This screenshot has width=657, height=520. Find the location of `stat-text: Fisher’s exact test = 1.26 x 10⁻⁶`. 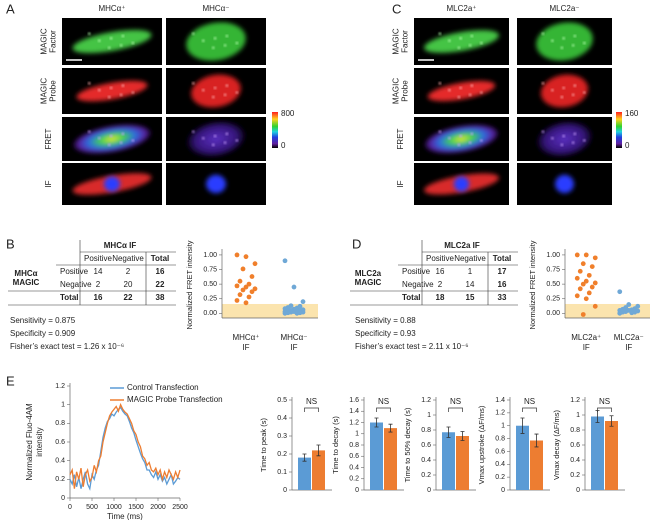

stat-text: Fisher’s exact test = 1.26 x 10⁻⁶ is located at coordinates (67, 346).